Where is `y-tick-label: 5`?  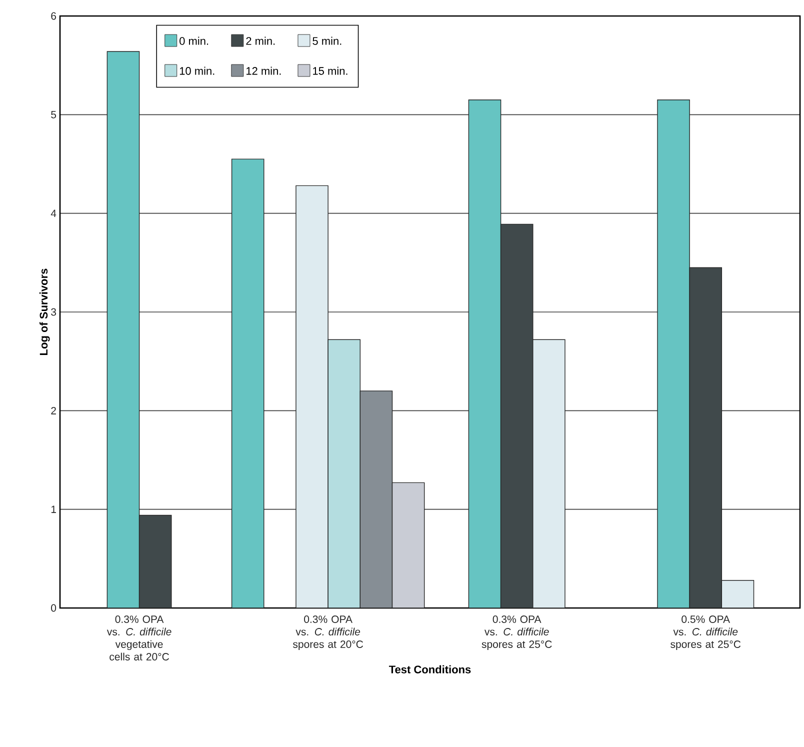
y-tick-label: 5 is located at coordinates (53, 114).